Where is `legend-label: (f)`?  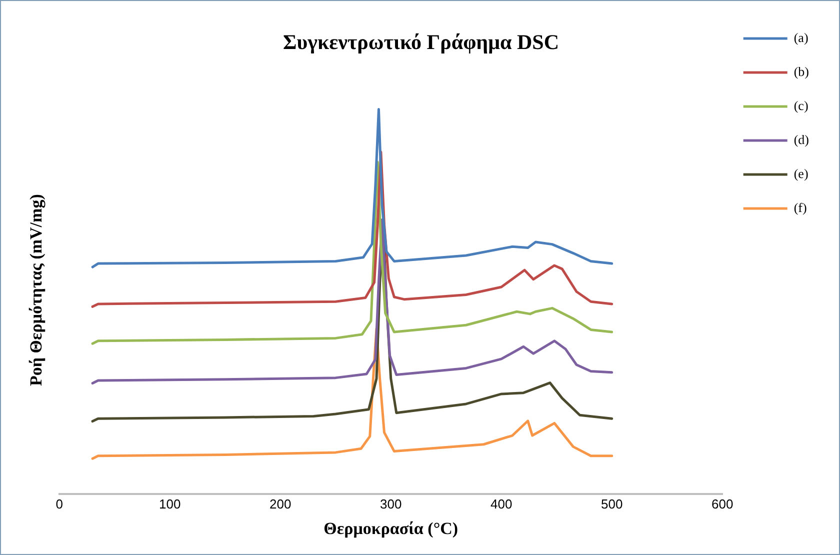
legend-label: (f) is located at coordinates (800, 207).